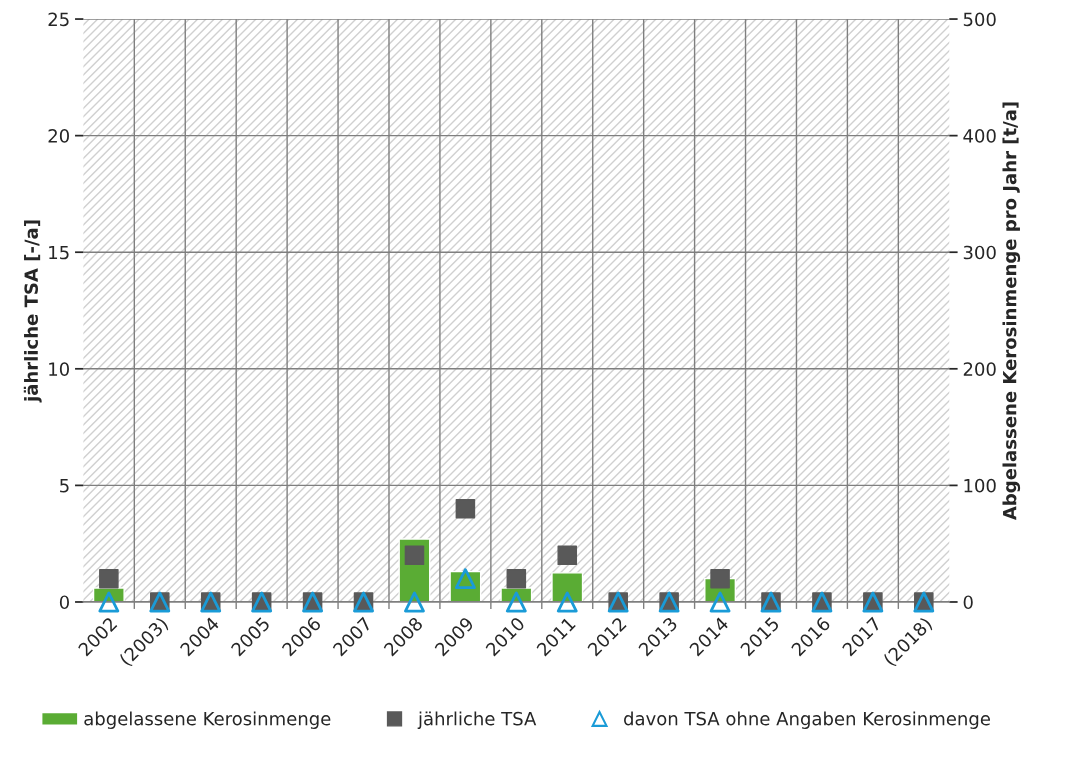 The width and height of the screenshot is (1069, 762). Describe the element at coordinates (207, 720) in the screenshot. I see `legend-label: abgelassene Kerosinmenge` at that location.